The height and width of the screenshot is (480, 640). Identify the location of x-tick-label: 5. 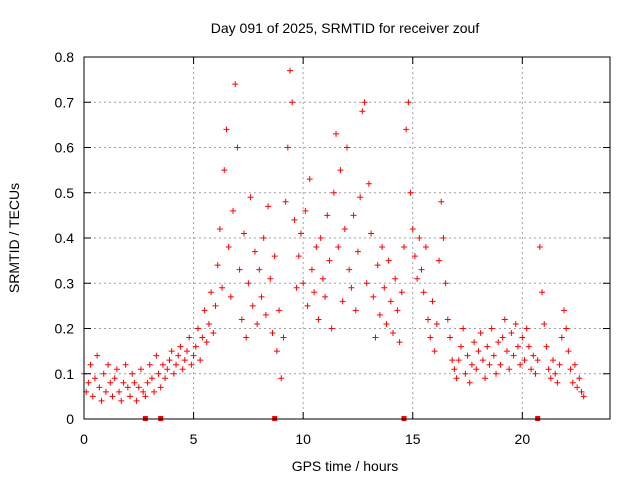
(194, 439).